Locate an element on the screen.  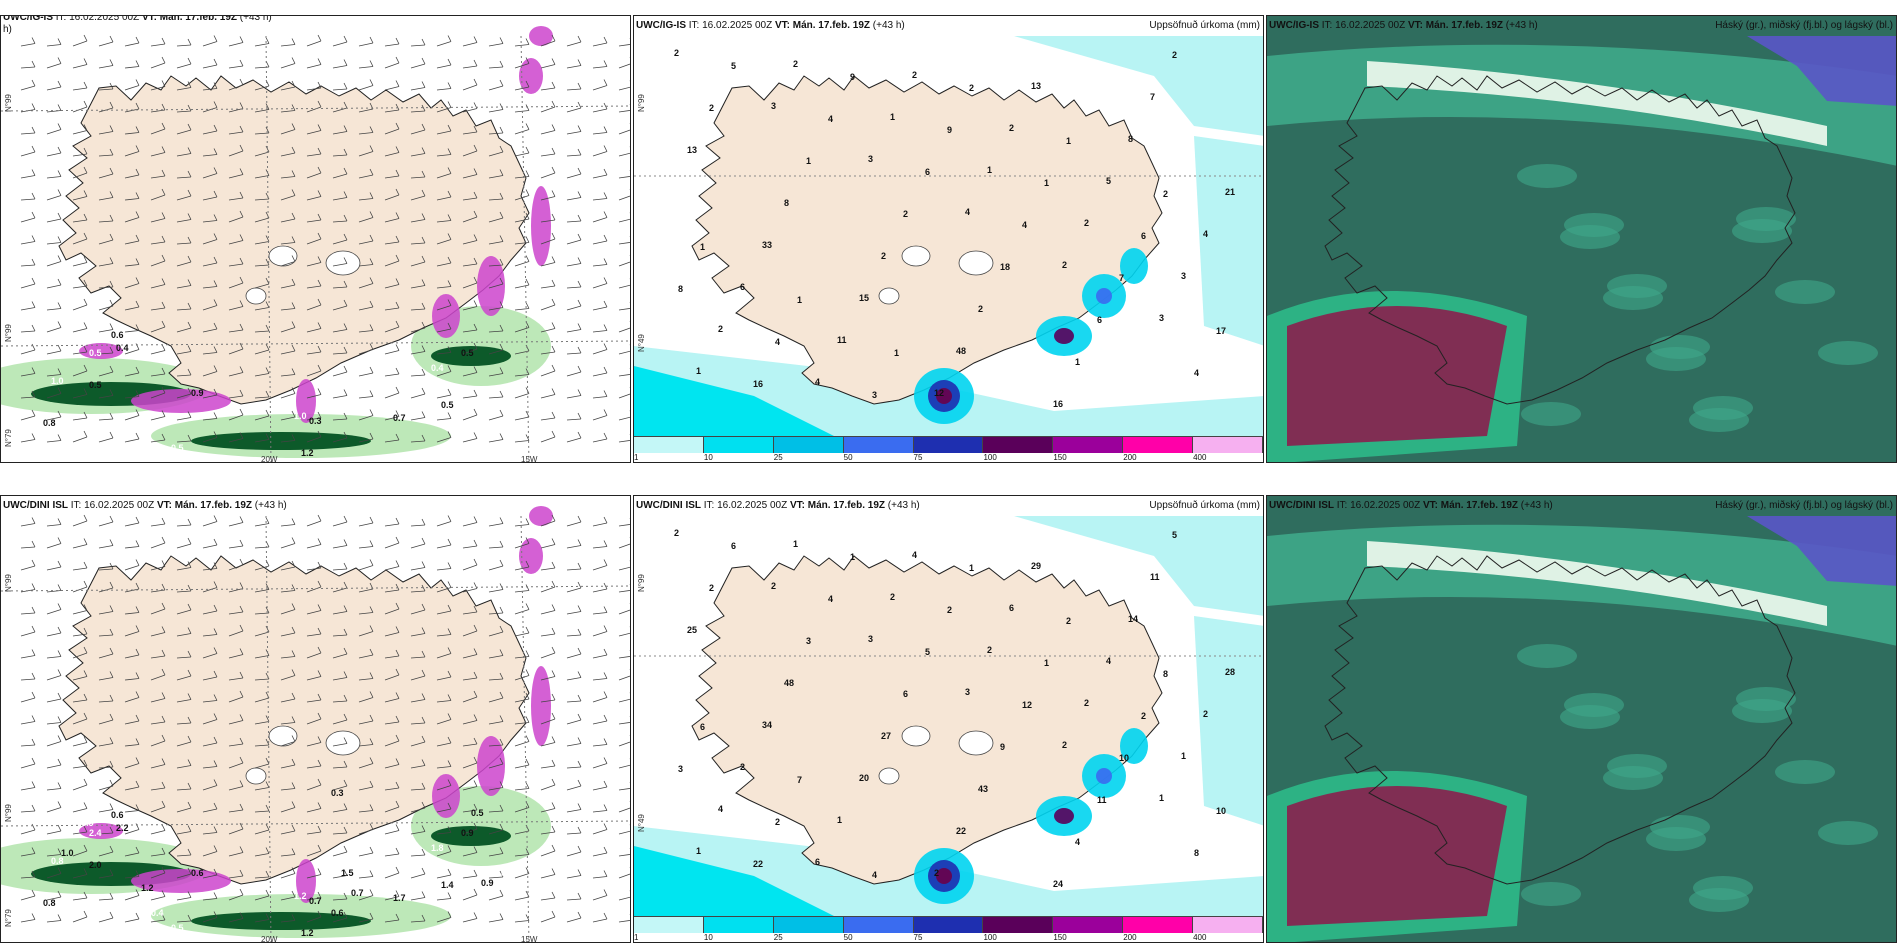
precip-value: 6 is located at coordinates (1011, 608).